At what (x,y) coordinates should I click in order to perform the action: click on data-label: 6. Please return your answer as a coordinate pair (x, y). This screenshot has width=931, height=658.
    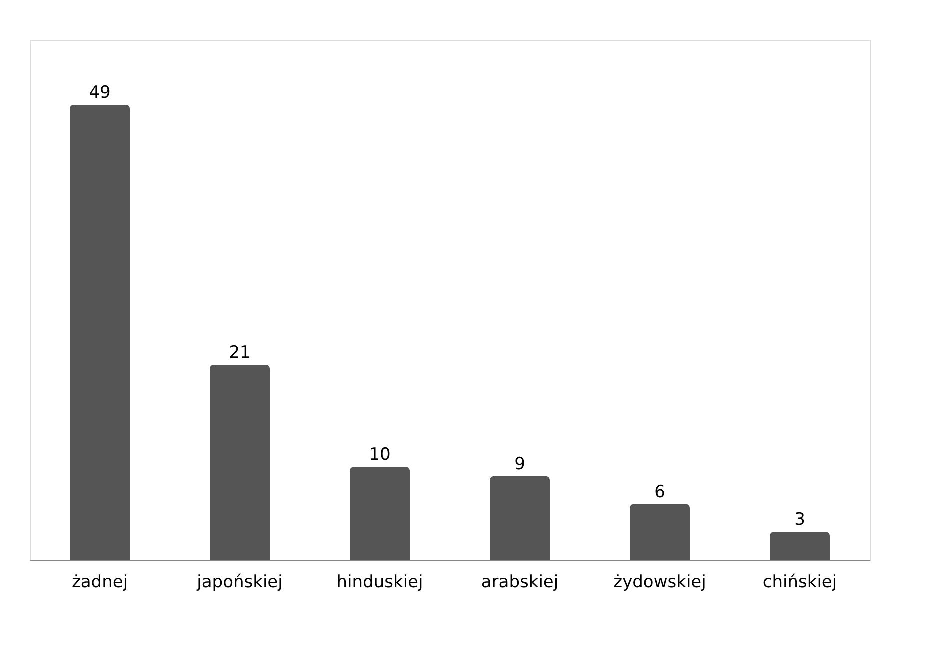
    Looking at the image, I should click on (660, 492).